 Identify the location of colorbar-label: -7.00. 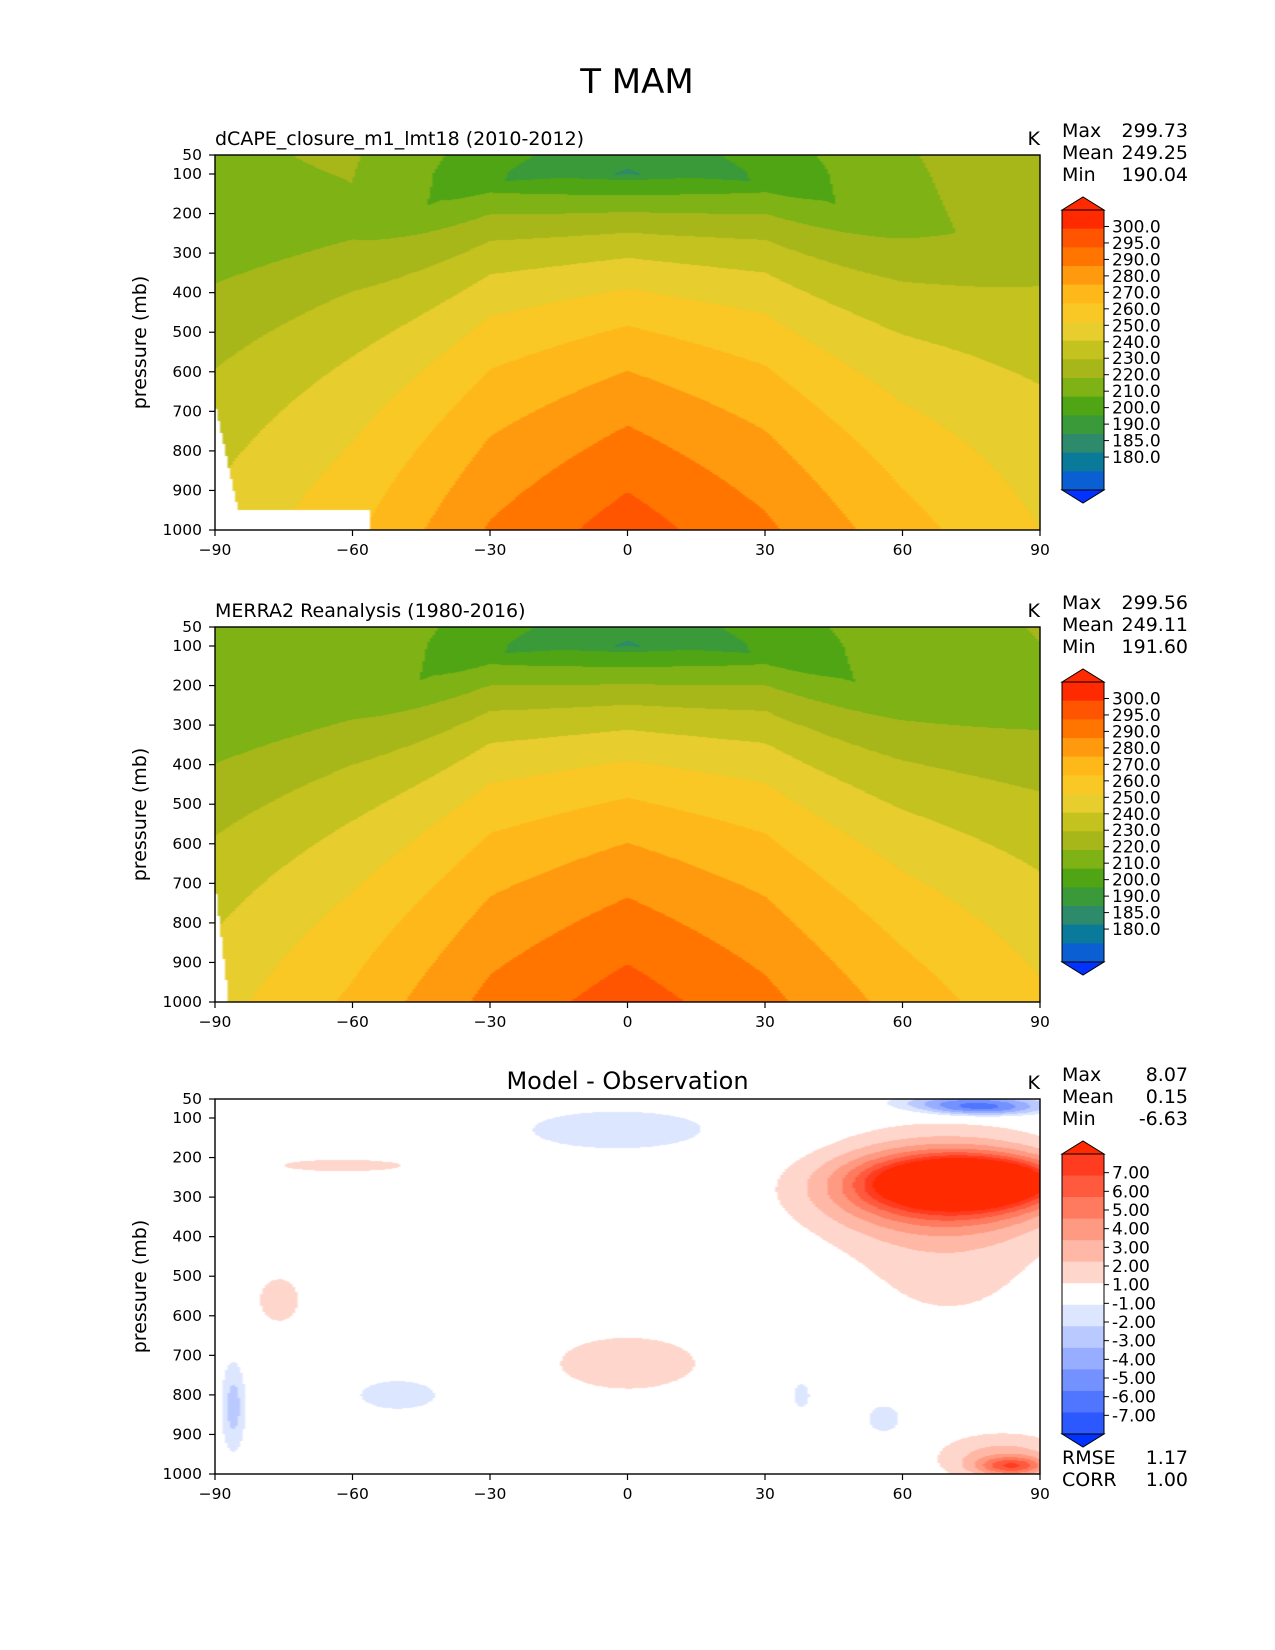
(1134, 1416).